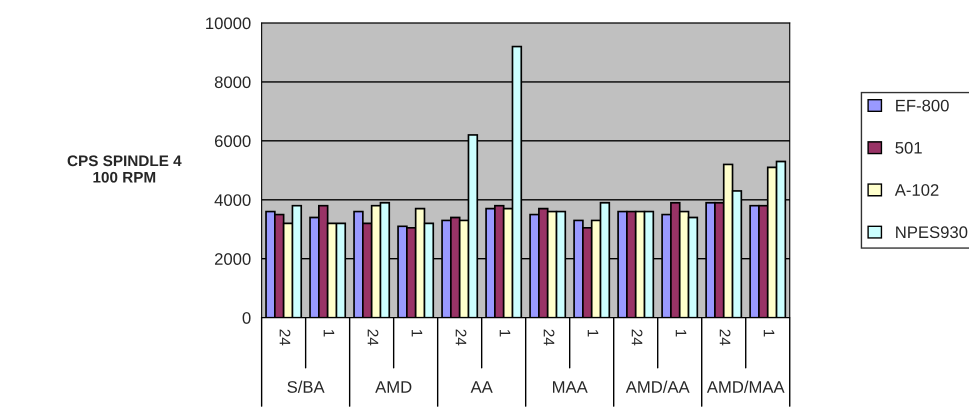  I want to click on legend-label: EF-800, so click(922, 106).